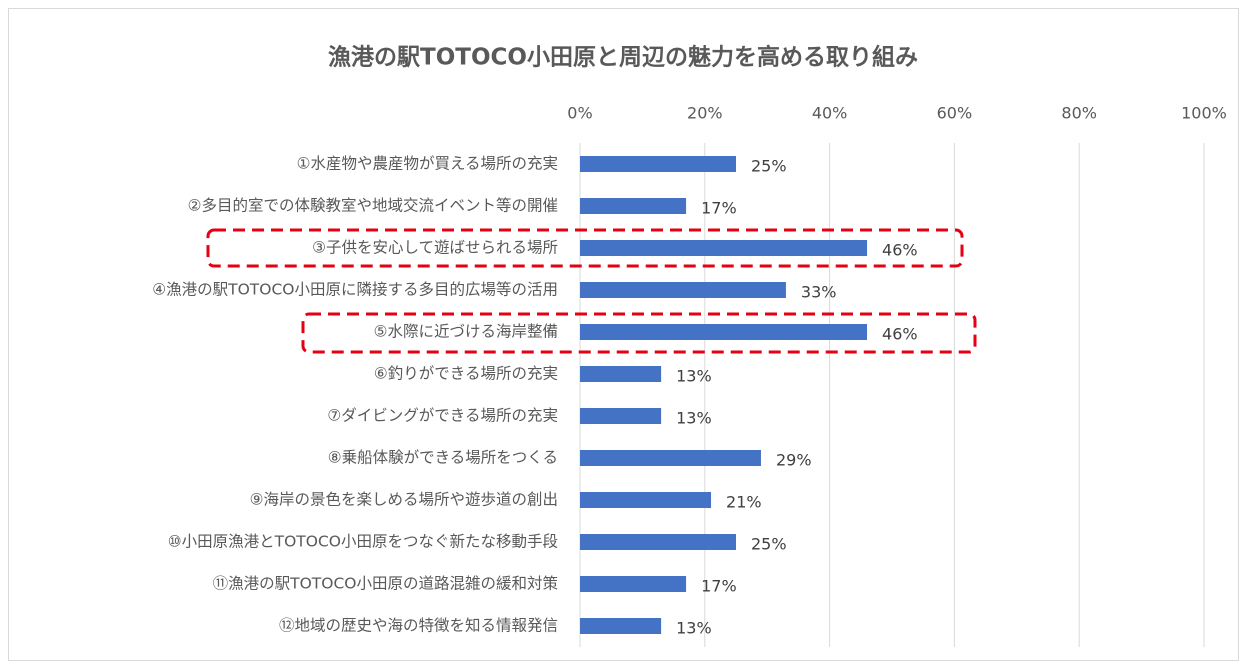  Describe the element at coordinates (1079, 113) in the screenshot. I see `x-tick-label: 80%` at that location.